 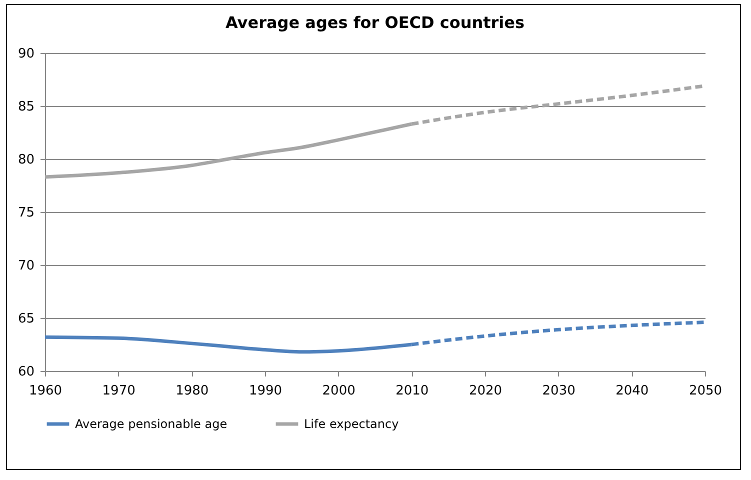 I want to click on y-tick-label: 70, so click(x=26, y=266).